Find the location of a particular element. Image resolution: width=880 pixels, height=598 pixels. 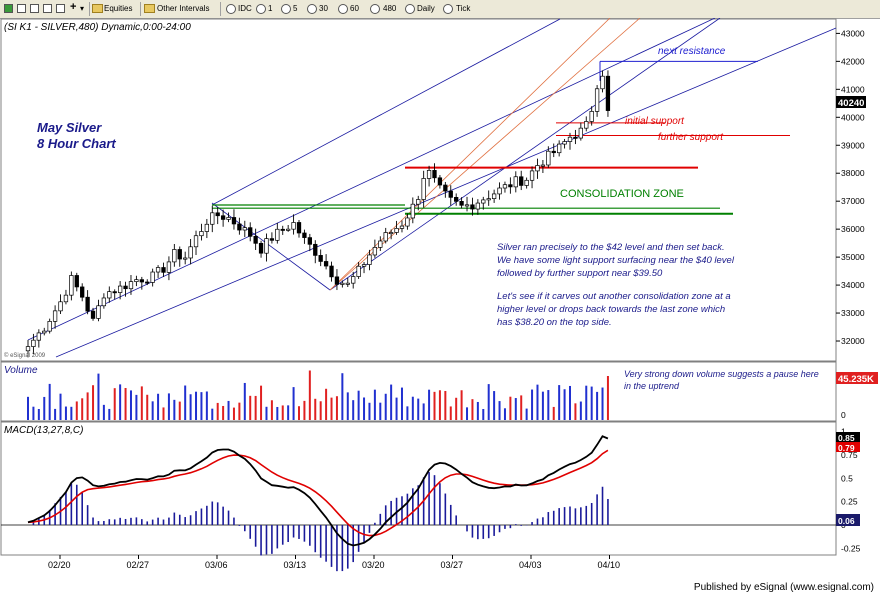

interval-480-button: 480 is located at coordinates (390, 8).